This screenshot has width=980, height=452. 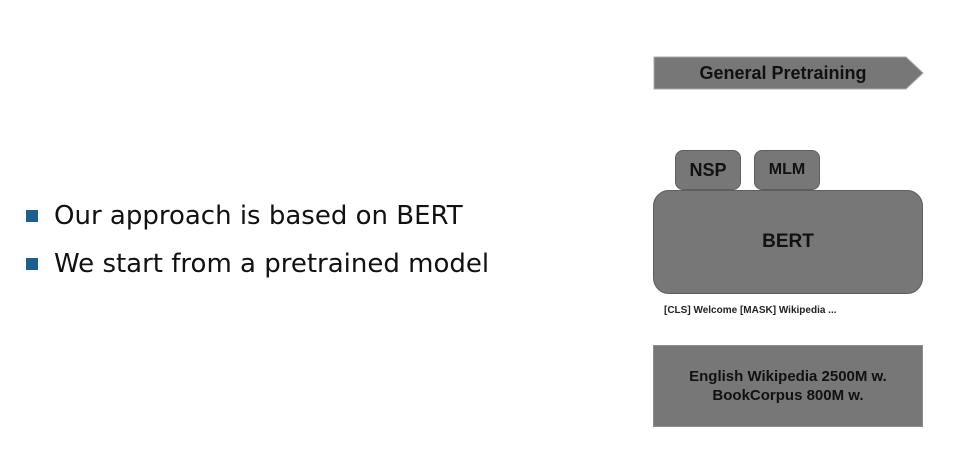 I want to click on nsp-head-box: NSP, so click(x=708, y=170).